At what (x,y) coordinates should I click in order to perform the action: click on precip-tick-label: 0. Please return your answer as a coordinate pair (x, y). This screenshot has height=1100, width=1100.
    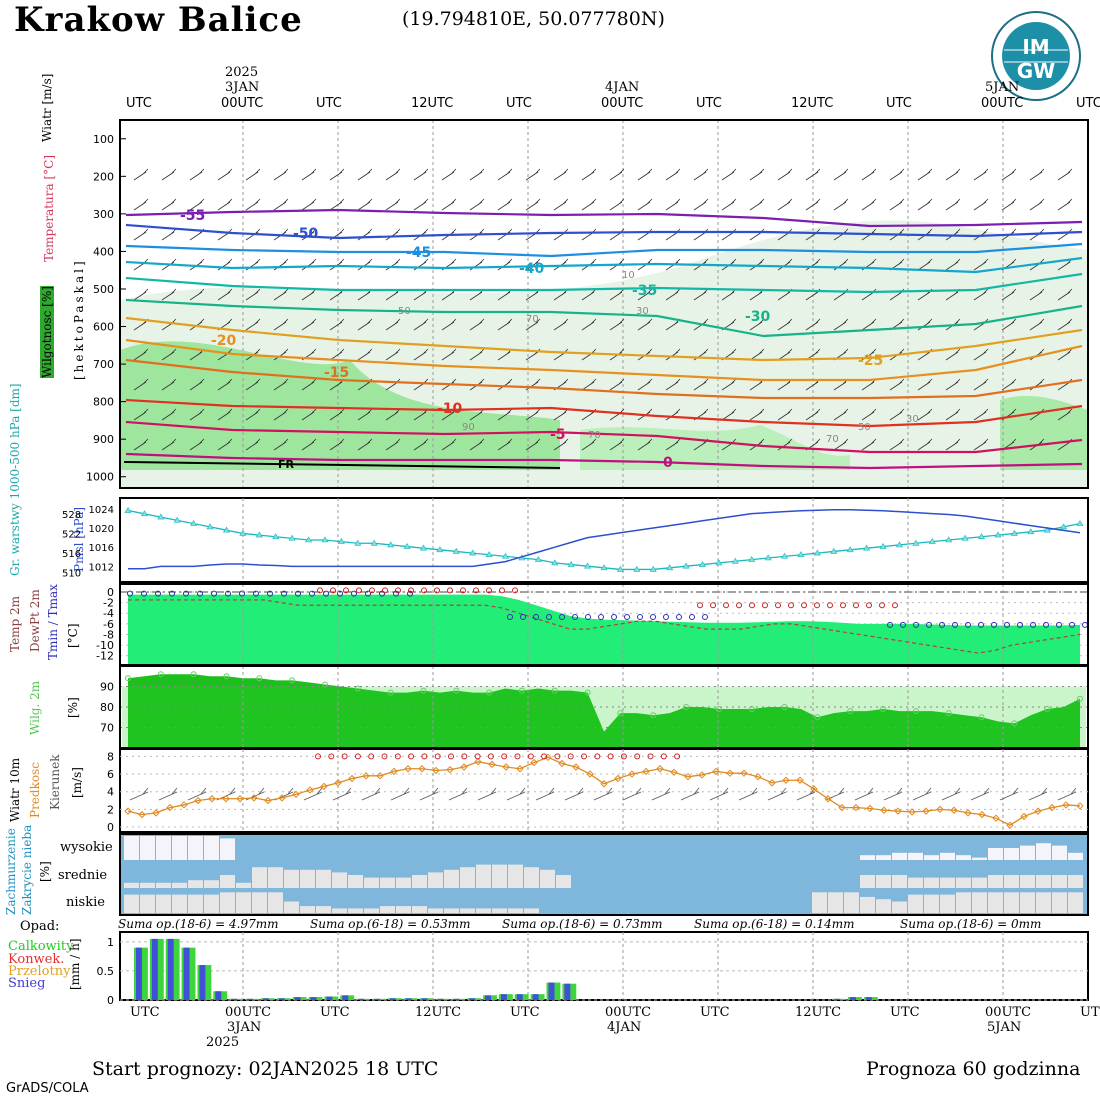
    Looking at the image, I should click on (110, 1000).